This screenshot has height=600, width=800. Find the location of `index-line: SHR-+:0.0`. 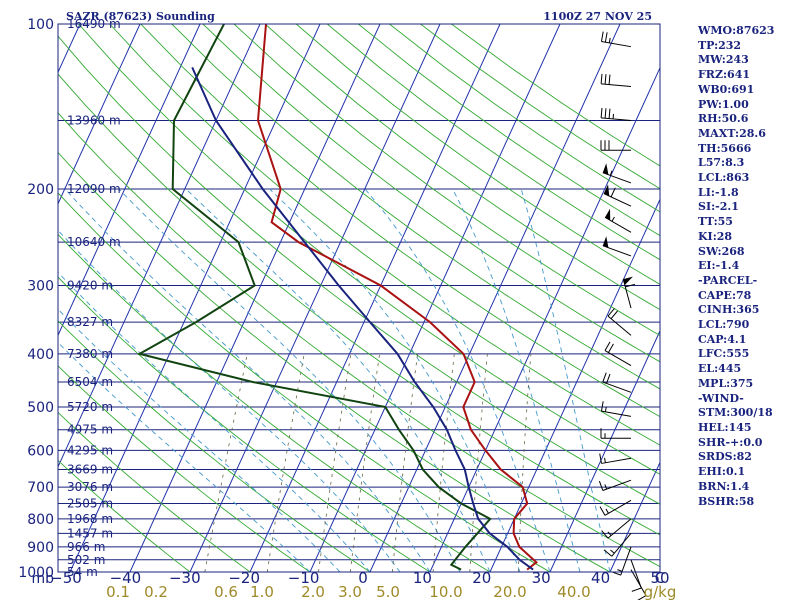

index-line: SHR-+:0.0 is located at coordinates (730, 442).